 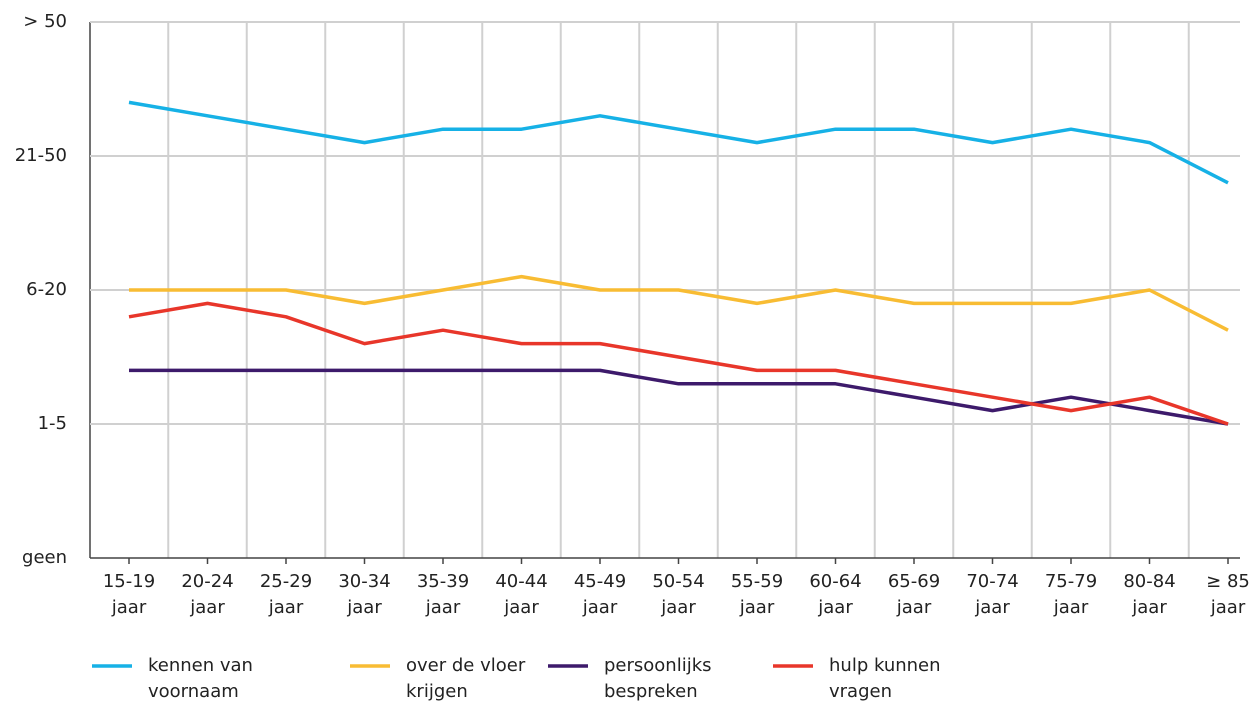 I want to click on y-tick-label: > 50, so click(x=45, y=21).